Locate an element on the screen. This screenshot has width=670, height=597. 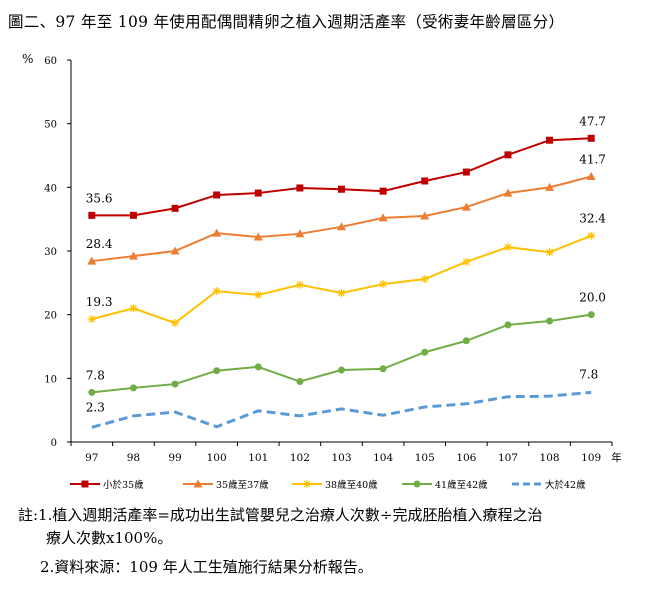
x-tick-label: 97 is located at coordinates (91, 458).